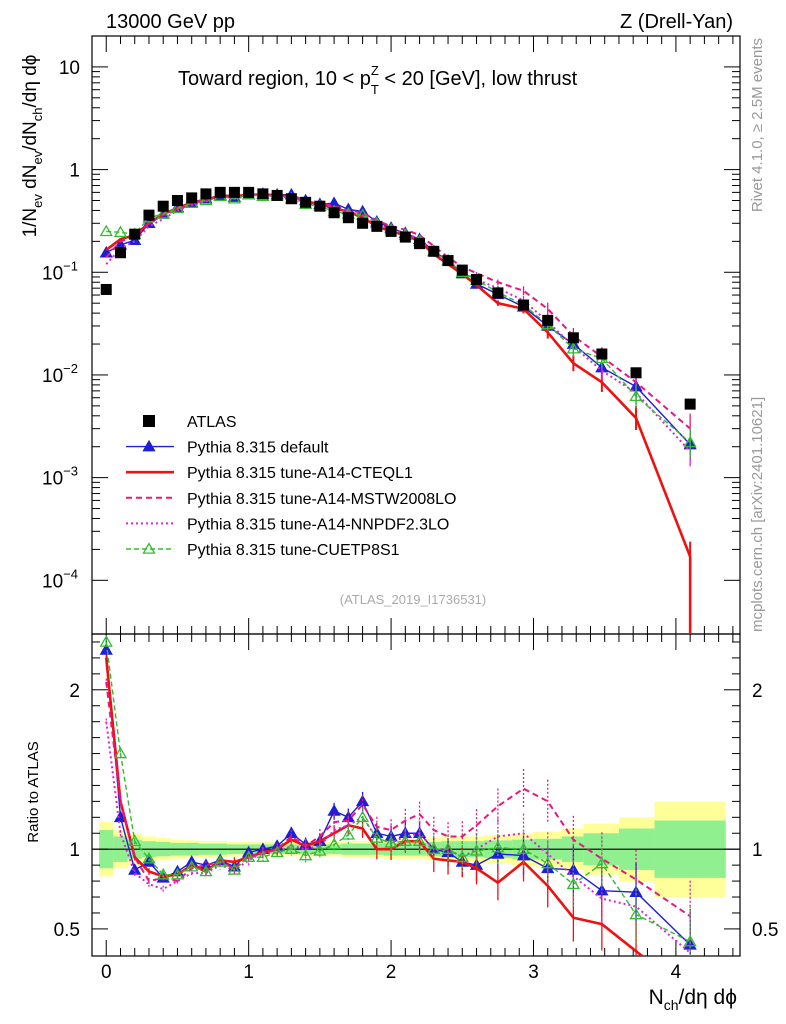 Image resolution: width=786 pixels, height=1024 pixels. I want to click on x-tick-label: 2, so click(391, 972).